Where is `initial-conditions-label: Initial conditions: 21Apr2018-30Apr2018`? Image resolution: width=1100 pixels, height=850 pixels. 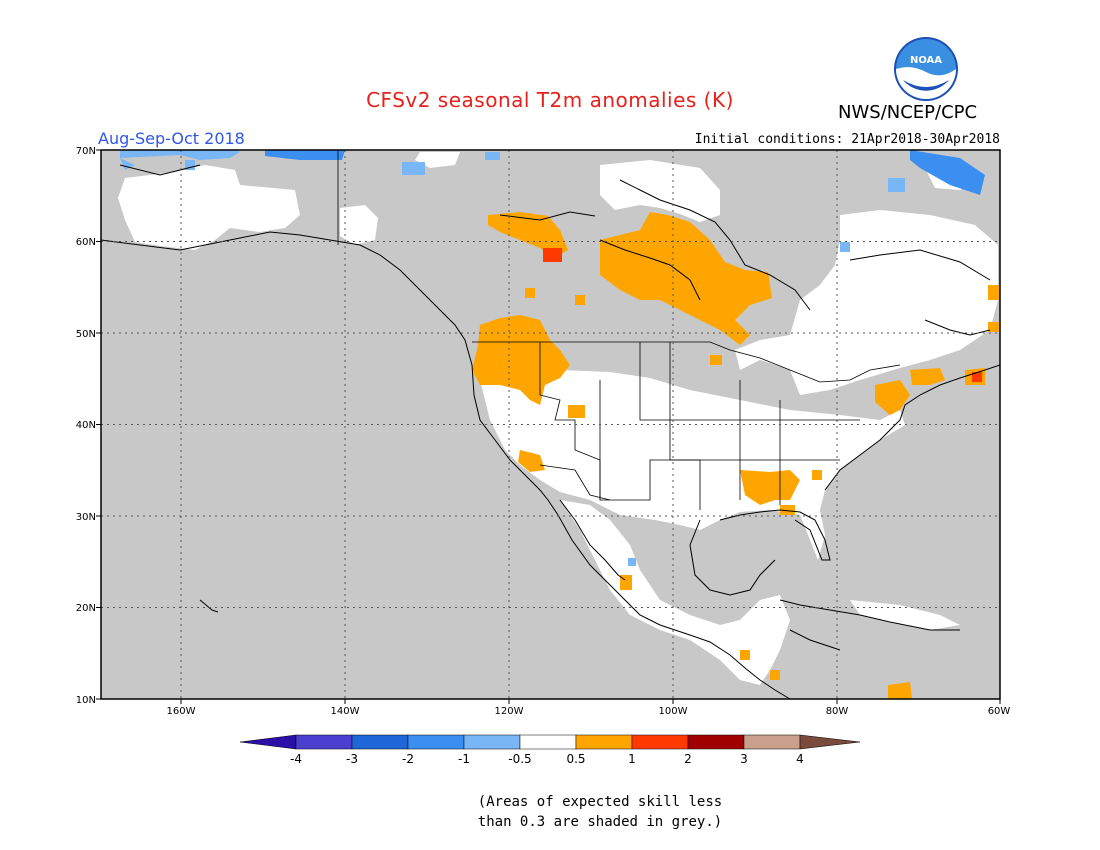 initial-conditions-label: Initial conditions: 21Apr2018-30Apr2018 is located at coordinates (847, 139).